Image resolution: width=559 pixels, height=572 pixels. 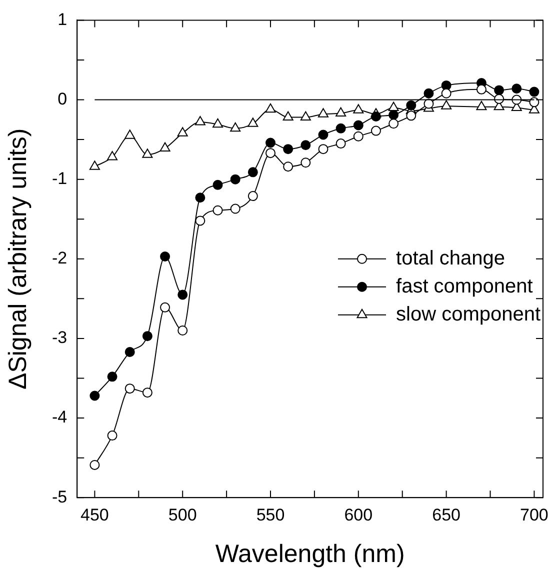 I want to click on x-axis-title: Wavelength (nm), so click(x=310, y=554).